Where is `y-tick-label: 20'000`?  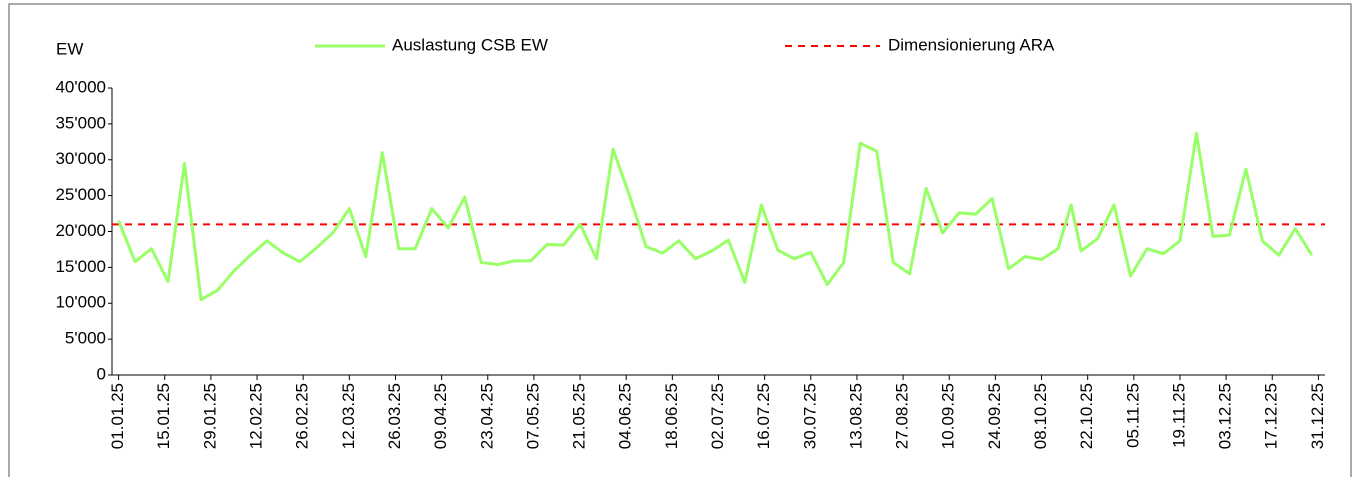 y-tick-label: 20'000 is located at coordinates (80, 230).